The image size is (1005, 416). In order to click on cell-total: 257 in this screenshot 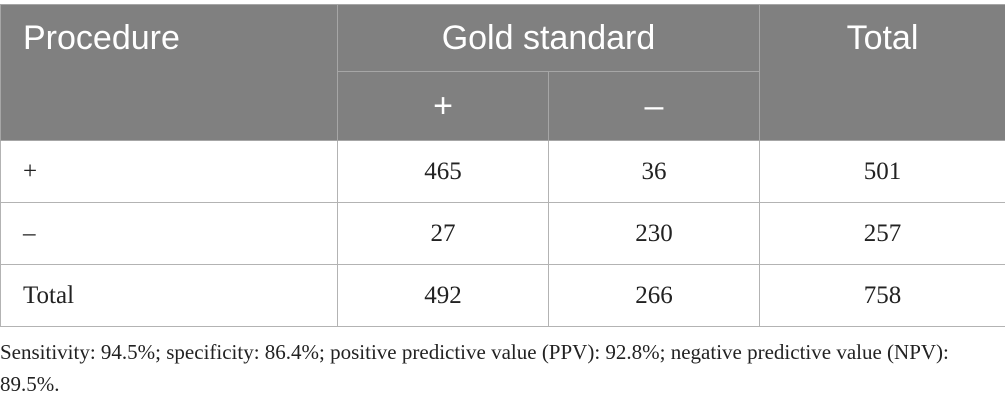, I will do `click(882, 233)`.